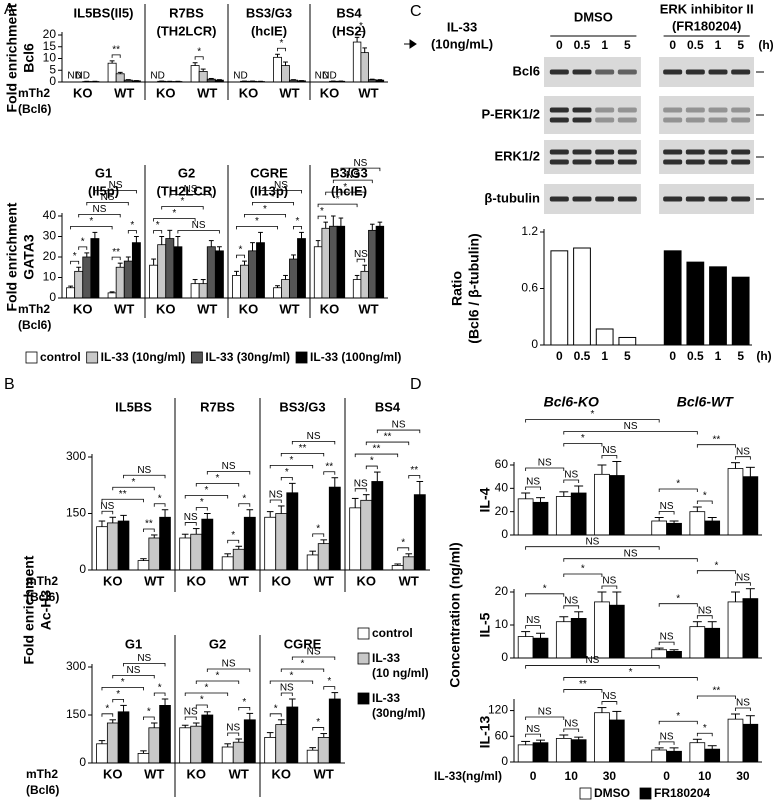 Image resolution: width=774 pixels, height=801 pixels. I want to click on y-tick-label: 15, so click(50, 46).